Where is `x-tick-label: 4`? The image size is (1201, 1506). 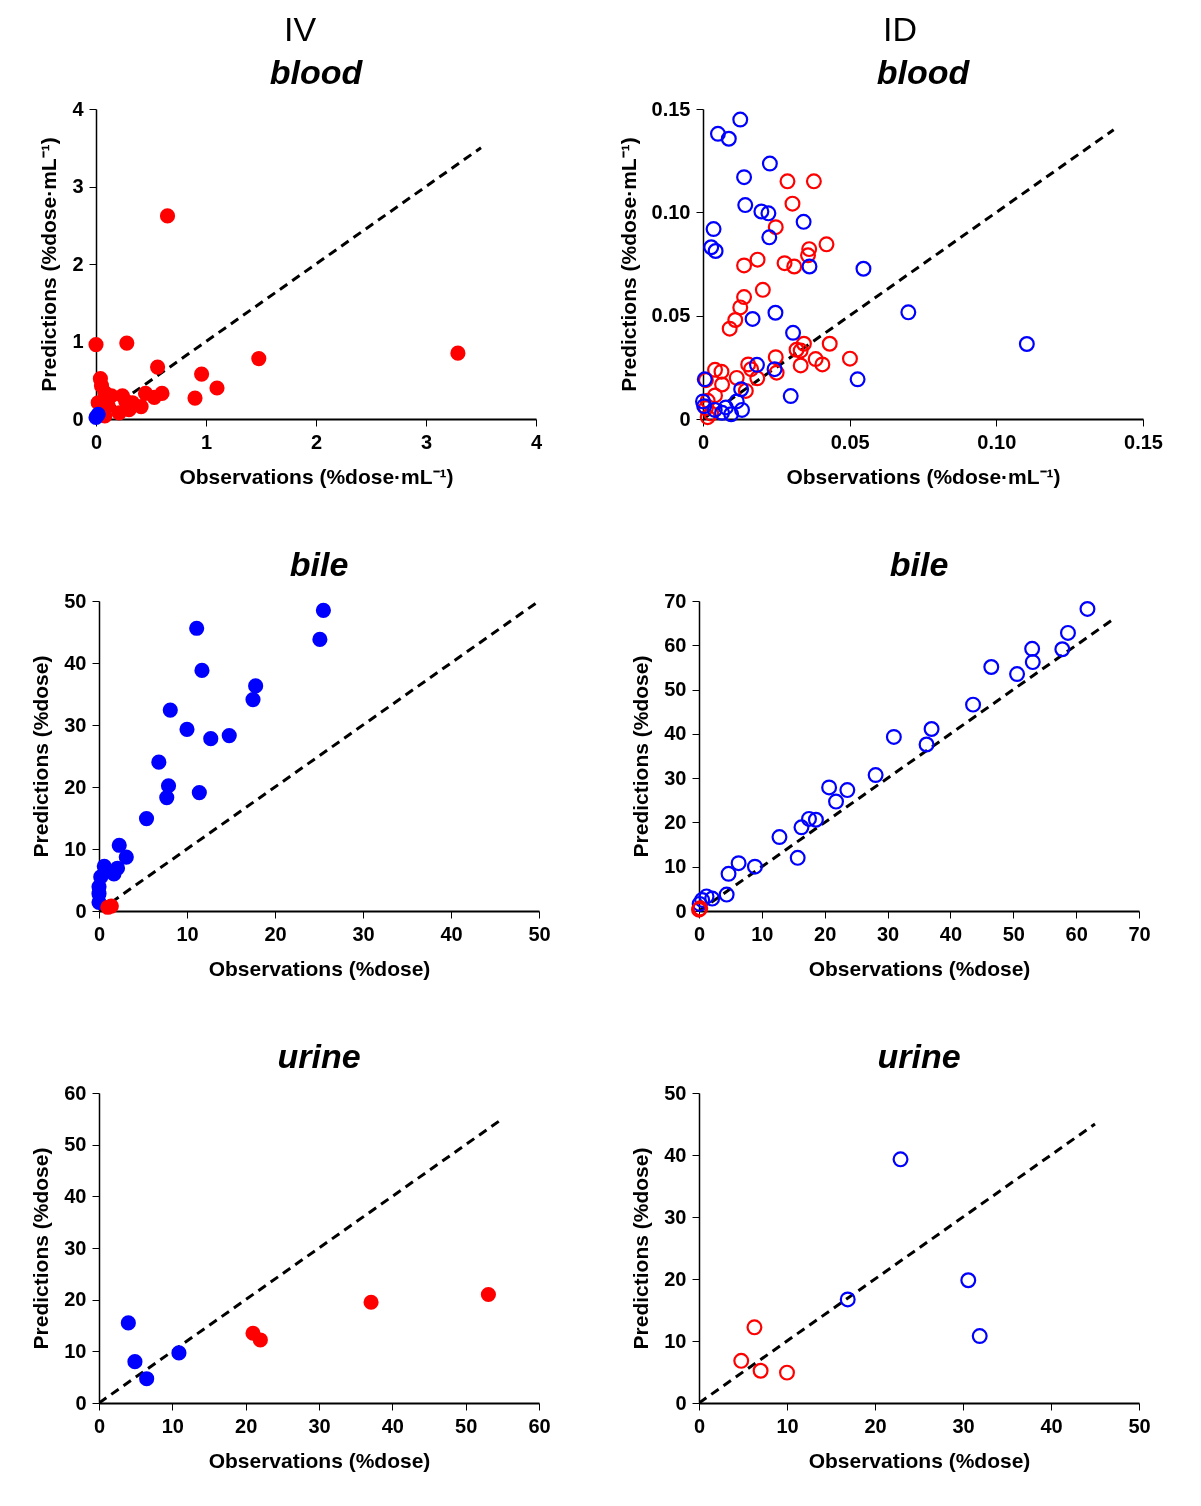
x-tick-label: 4 is located at coordinates (536, 441).